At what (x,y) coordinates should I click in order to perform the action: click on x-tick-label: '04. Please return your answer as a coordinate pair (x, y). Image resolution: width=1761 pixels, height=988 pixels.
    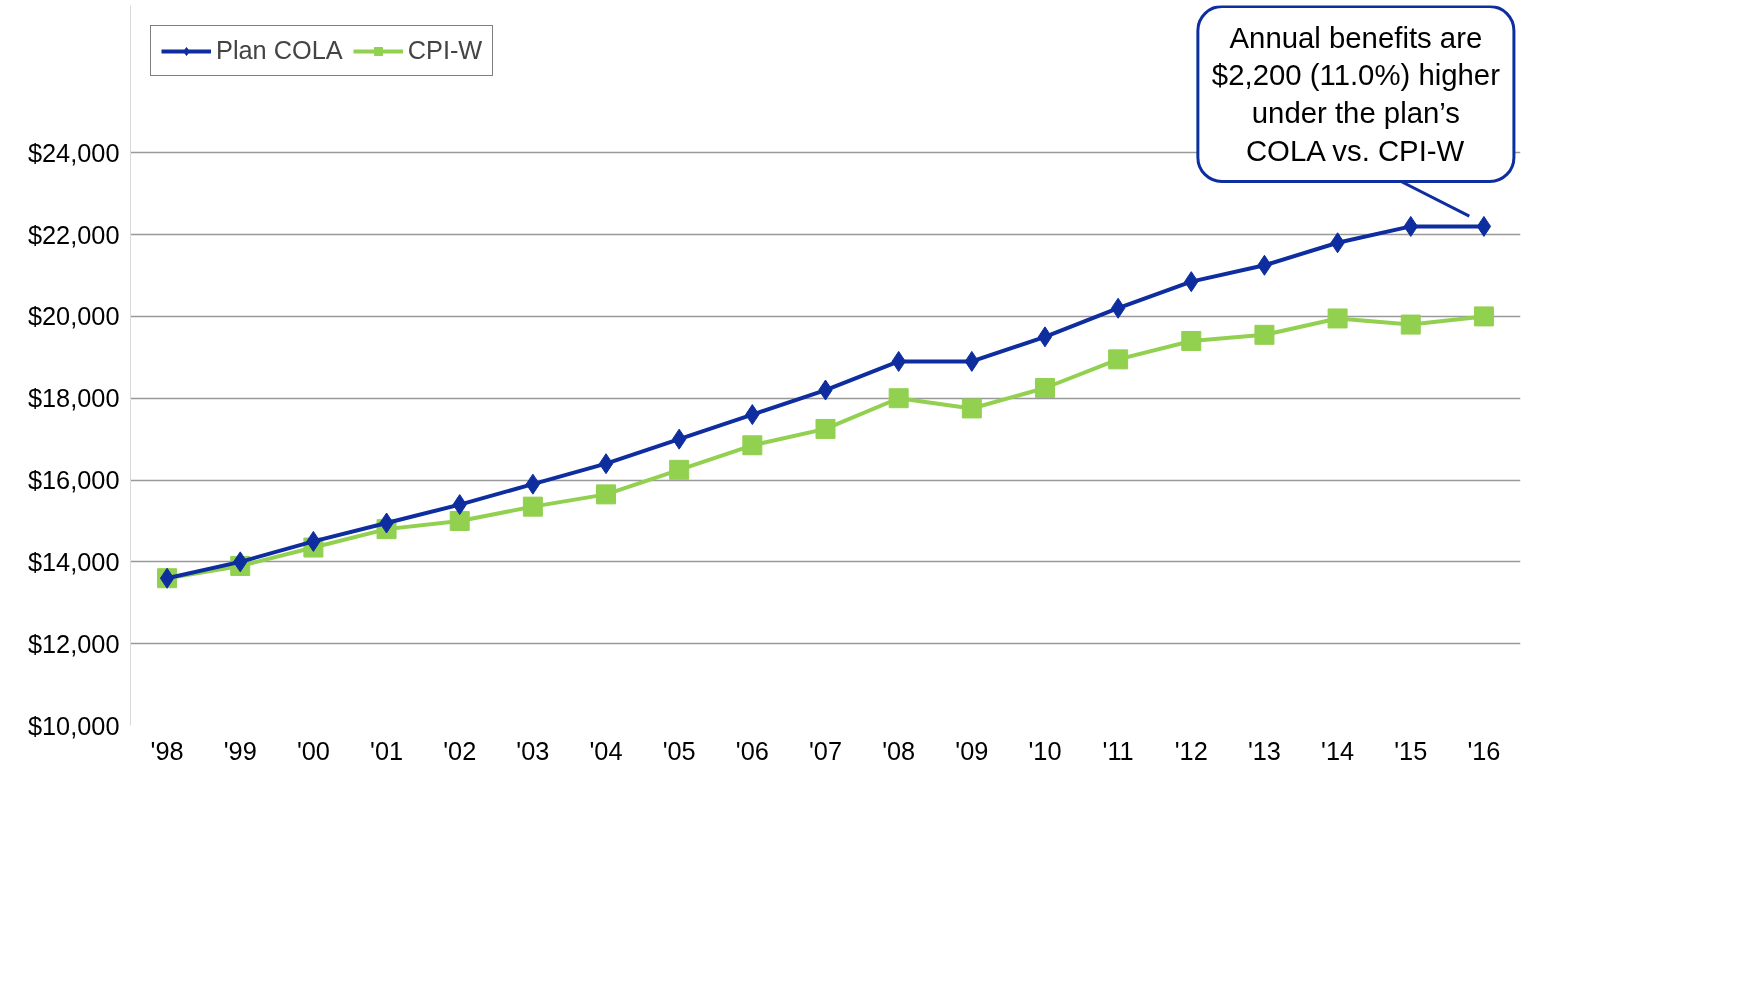
    Looking at the image, I should click on (606, 750).